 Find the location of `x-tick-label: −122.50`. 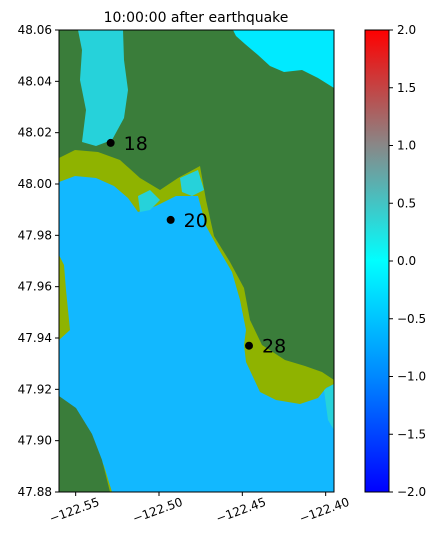

x-tick-label: −122.50 is located at coordinates (158, 510).